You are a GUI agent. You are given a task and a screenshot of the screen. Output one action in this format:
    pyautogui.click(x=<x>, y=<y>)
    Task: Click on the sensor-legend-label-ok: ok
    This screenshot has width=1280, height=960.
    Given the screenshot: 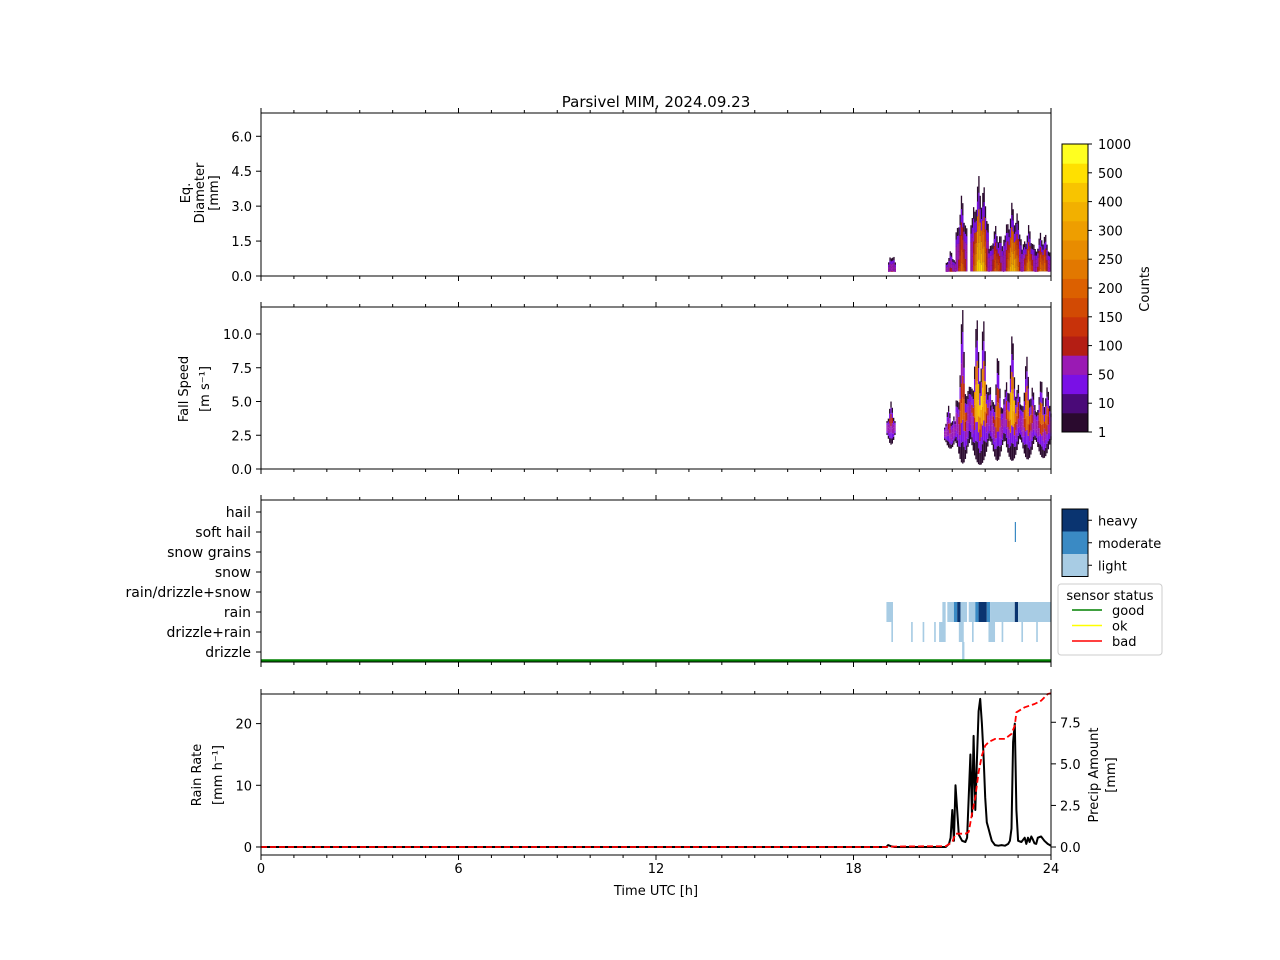 What is the action you would take?
    pyautogui.click(x=1120, y=627)
    